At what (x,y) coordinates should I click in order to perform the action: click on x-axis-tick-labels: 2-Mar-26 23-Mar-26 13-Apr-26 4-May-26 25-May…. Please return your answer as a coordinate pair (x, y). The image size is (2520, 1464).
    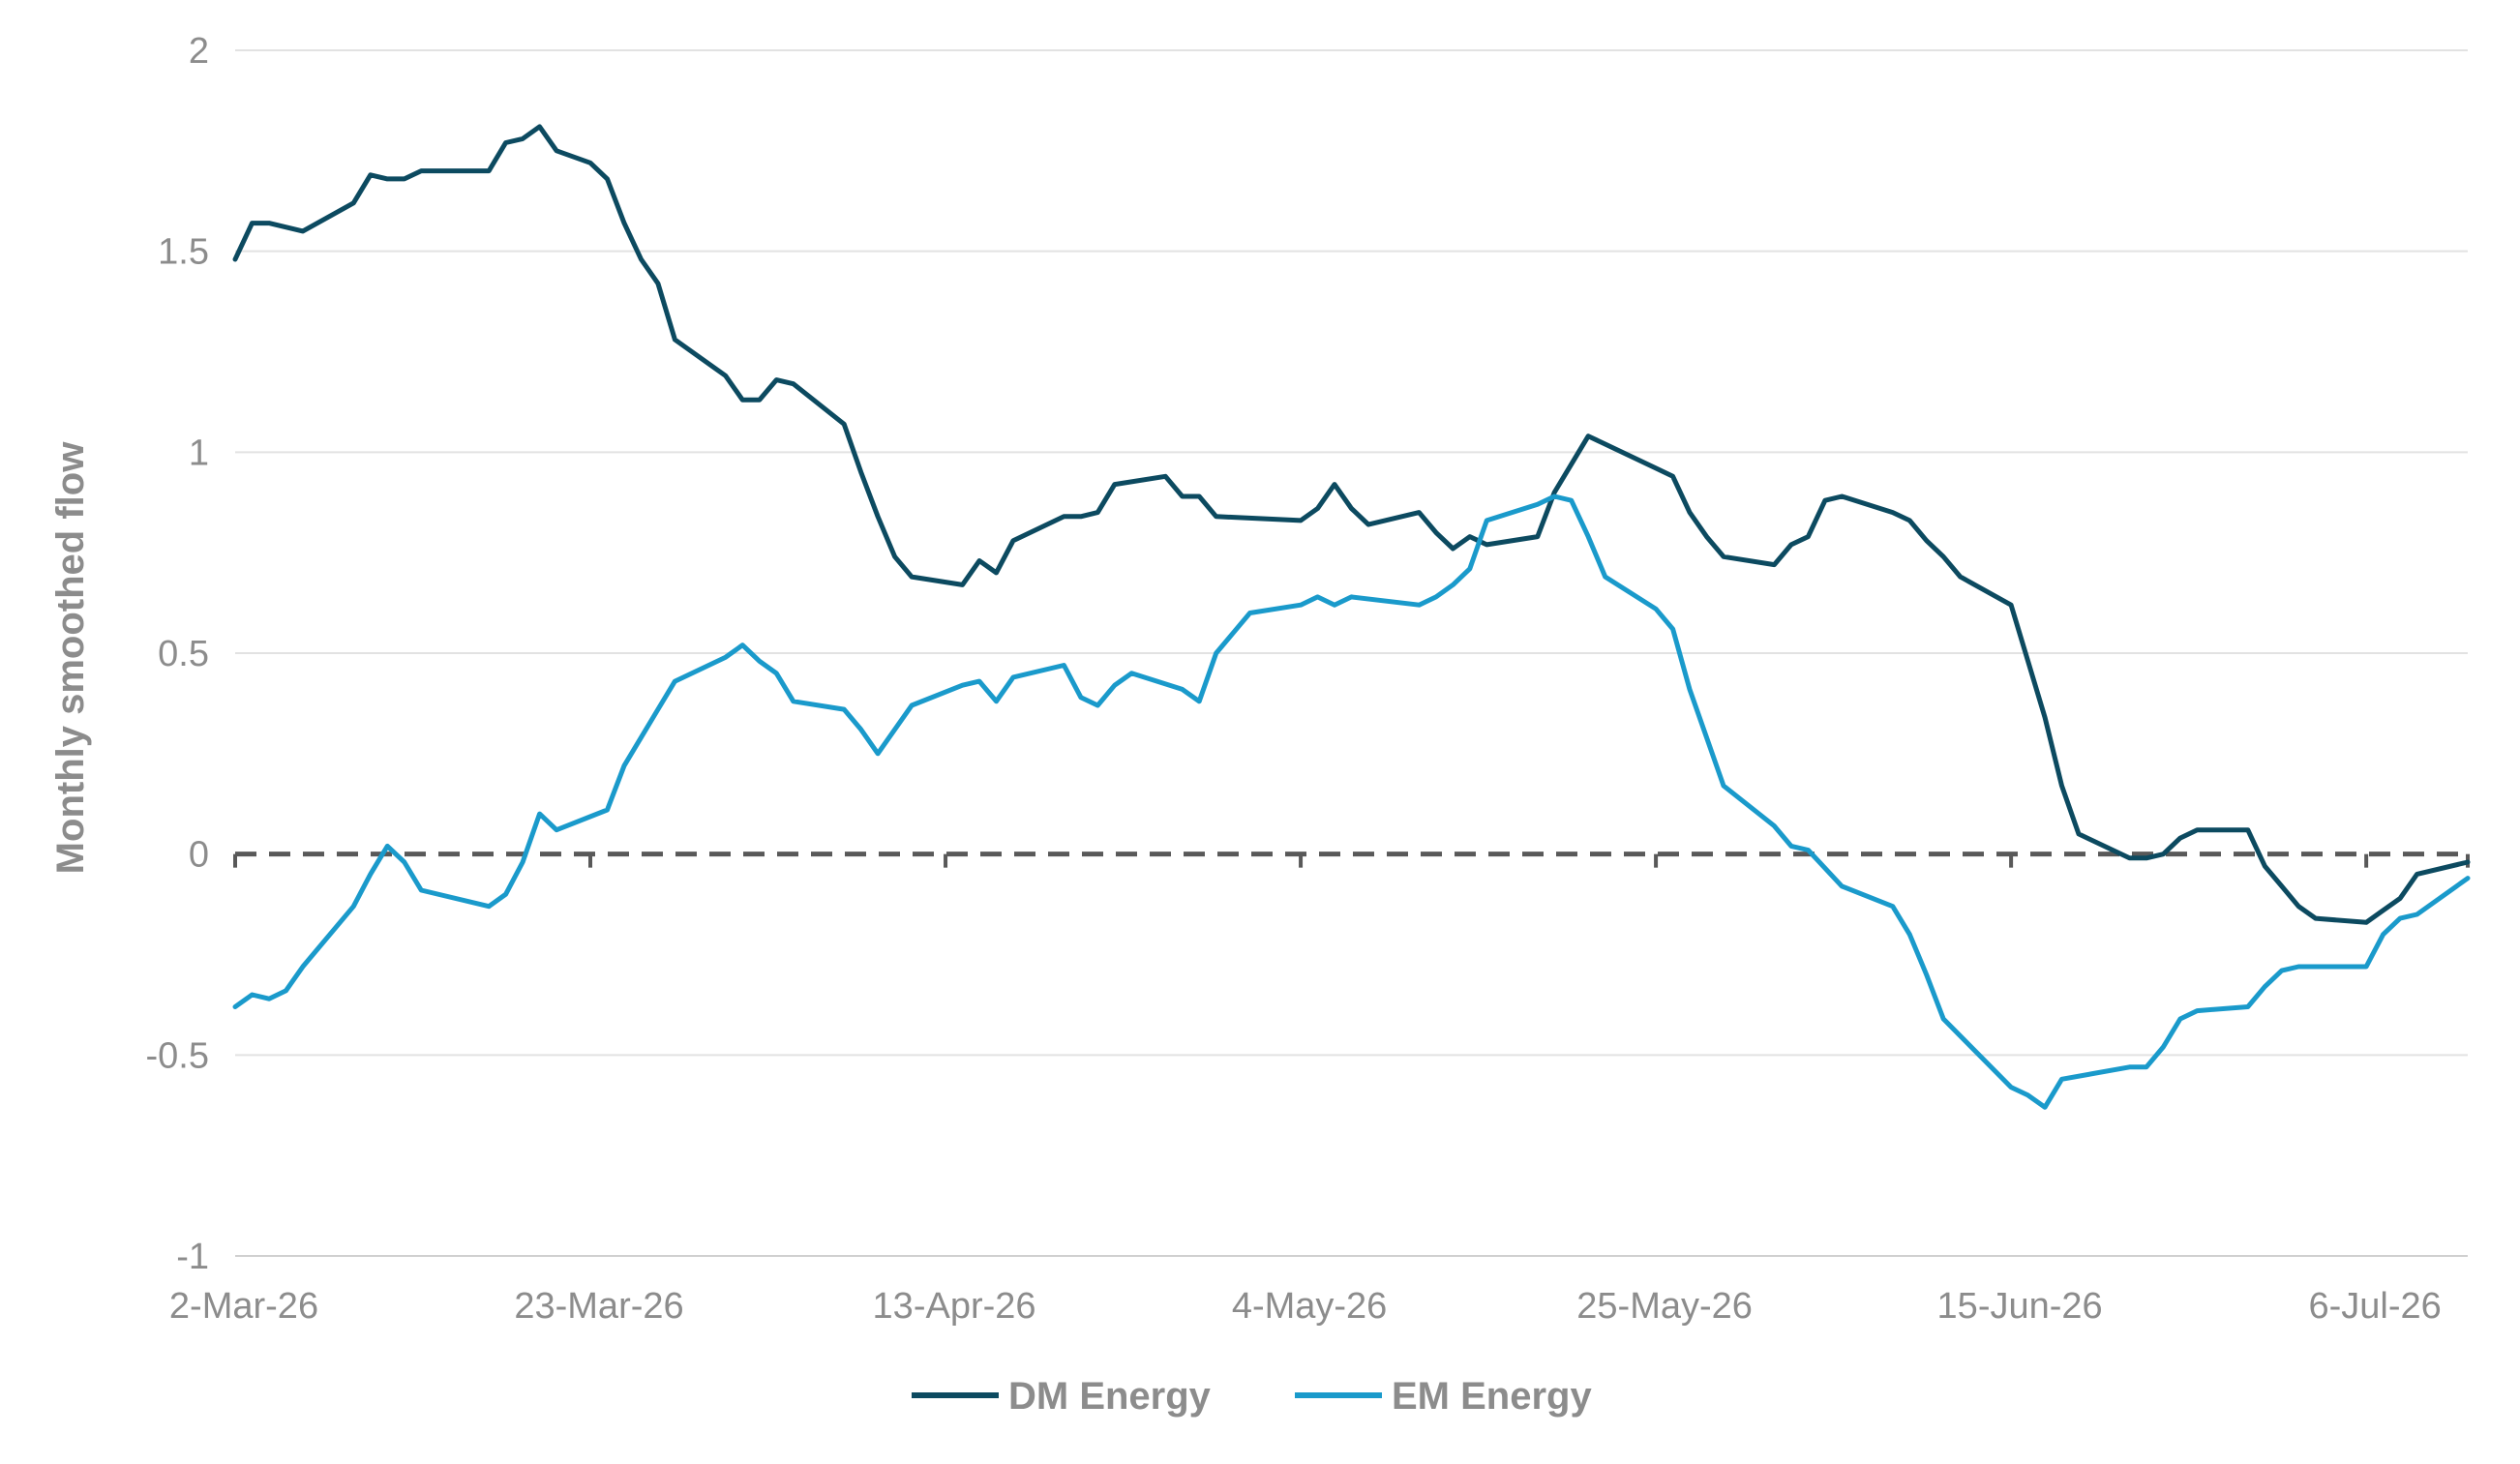
    Looking at the image, I should click on (1306, 1306).